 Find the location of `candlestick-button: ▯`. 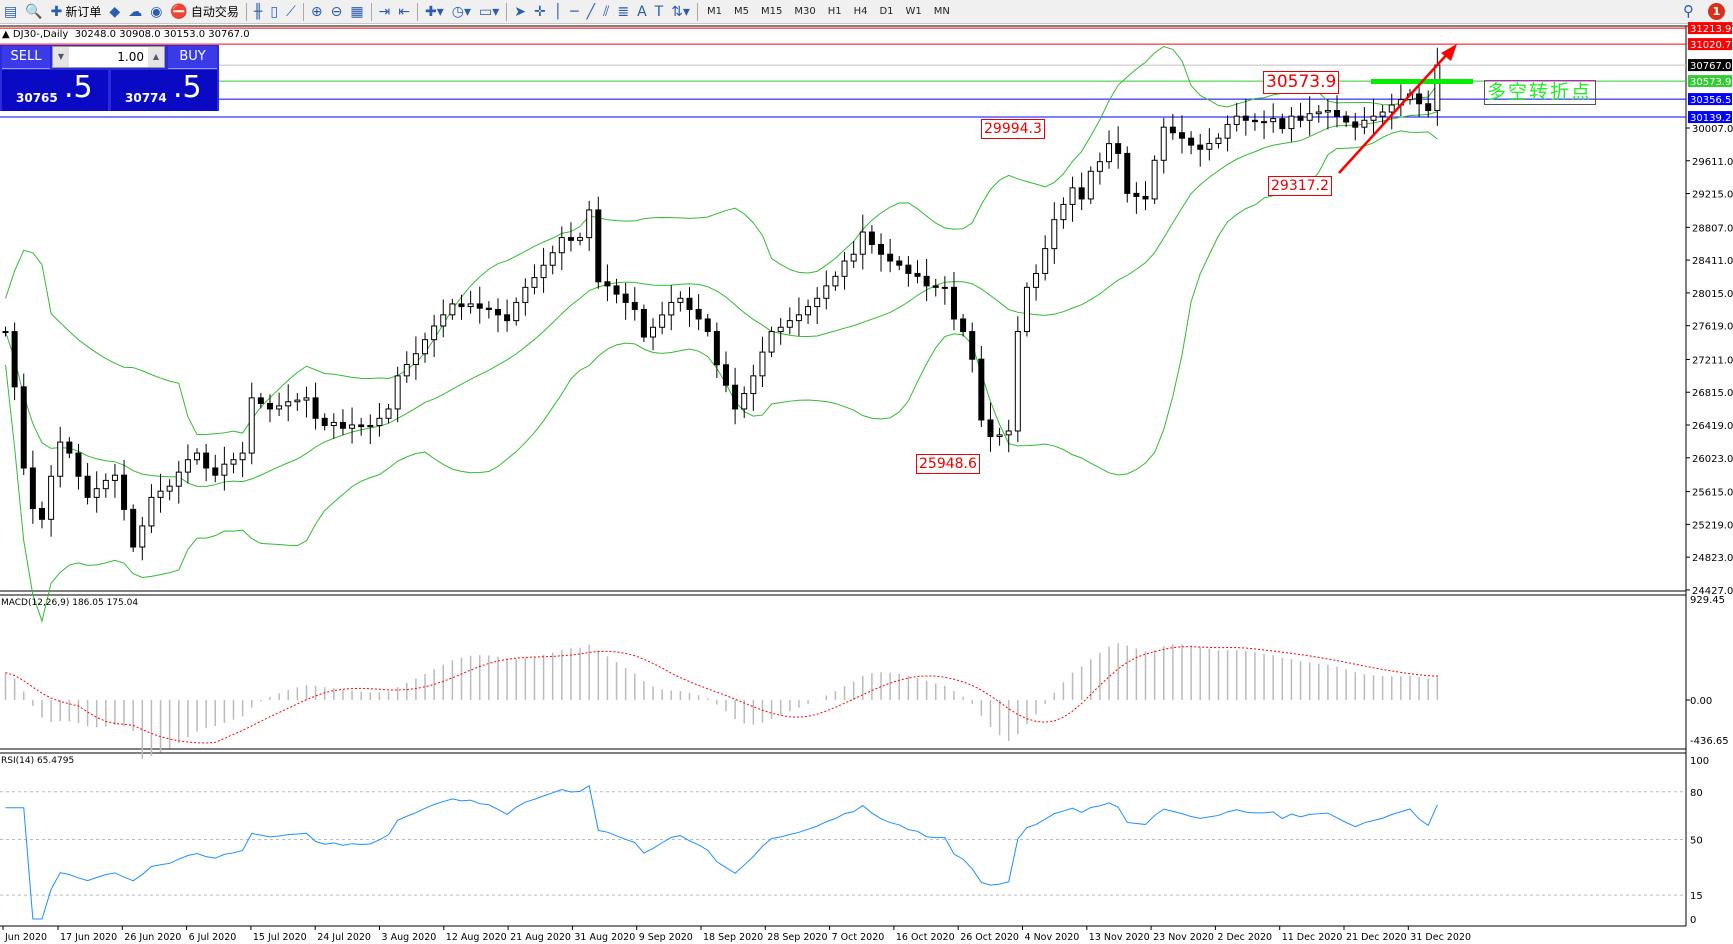

candlestick-button: ▯ is located at coordinates (274, 12).